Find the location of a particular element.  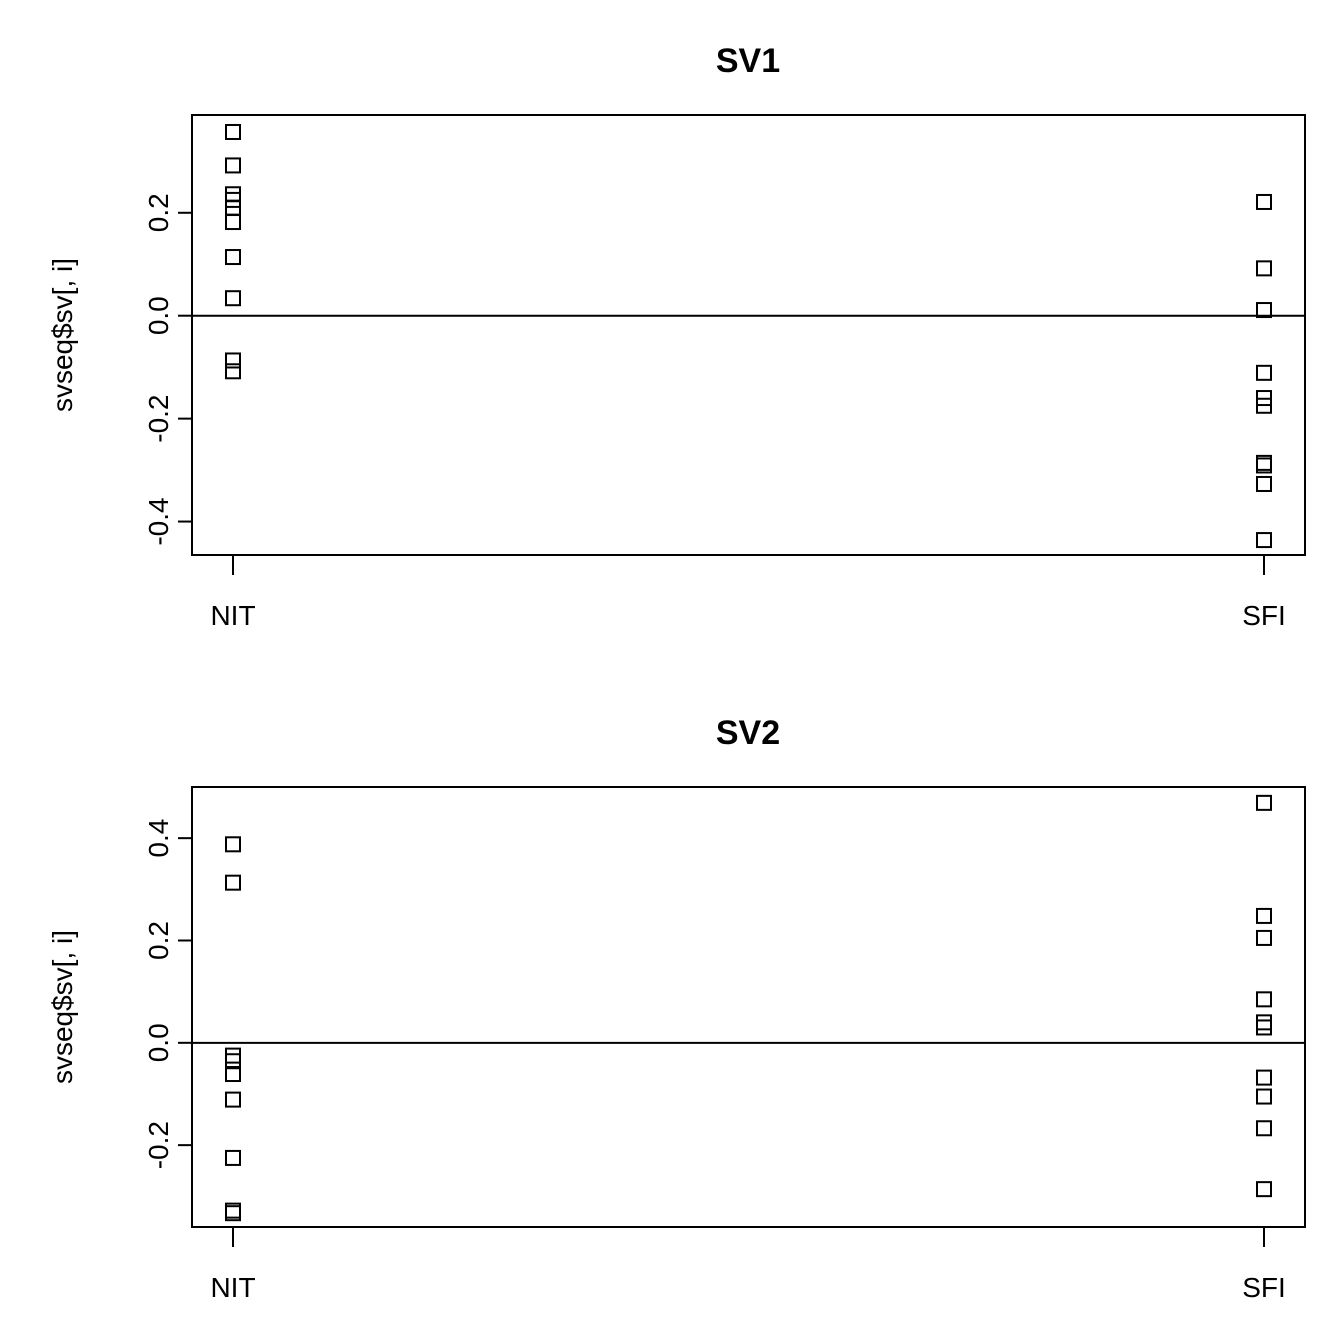

panel-title: SV1 is located at coordinates (748, 61).